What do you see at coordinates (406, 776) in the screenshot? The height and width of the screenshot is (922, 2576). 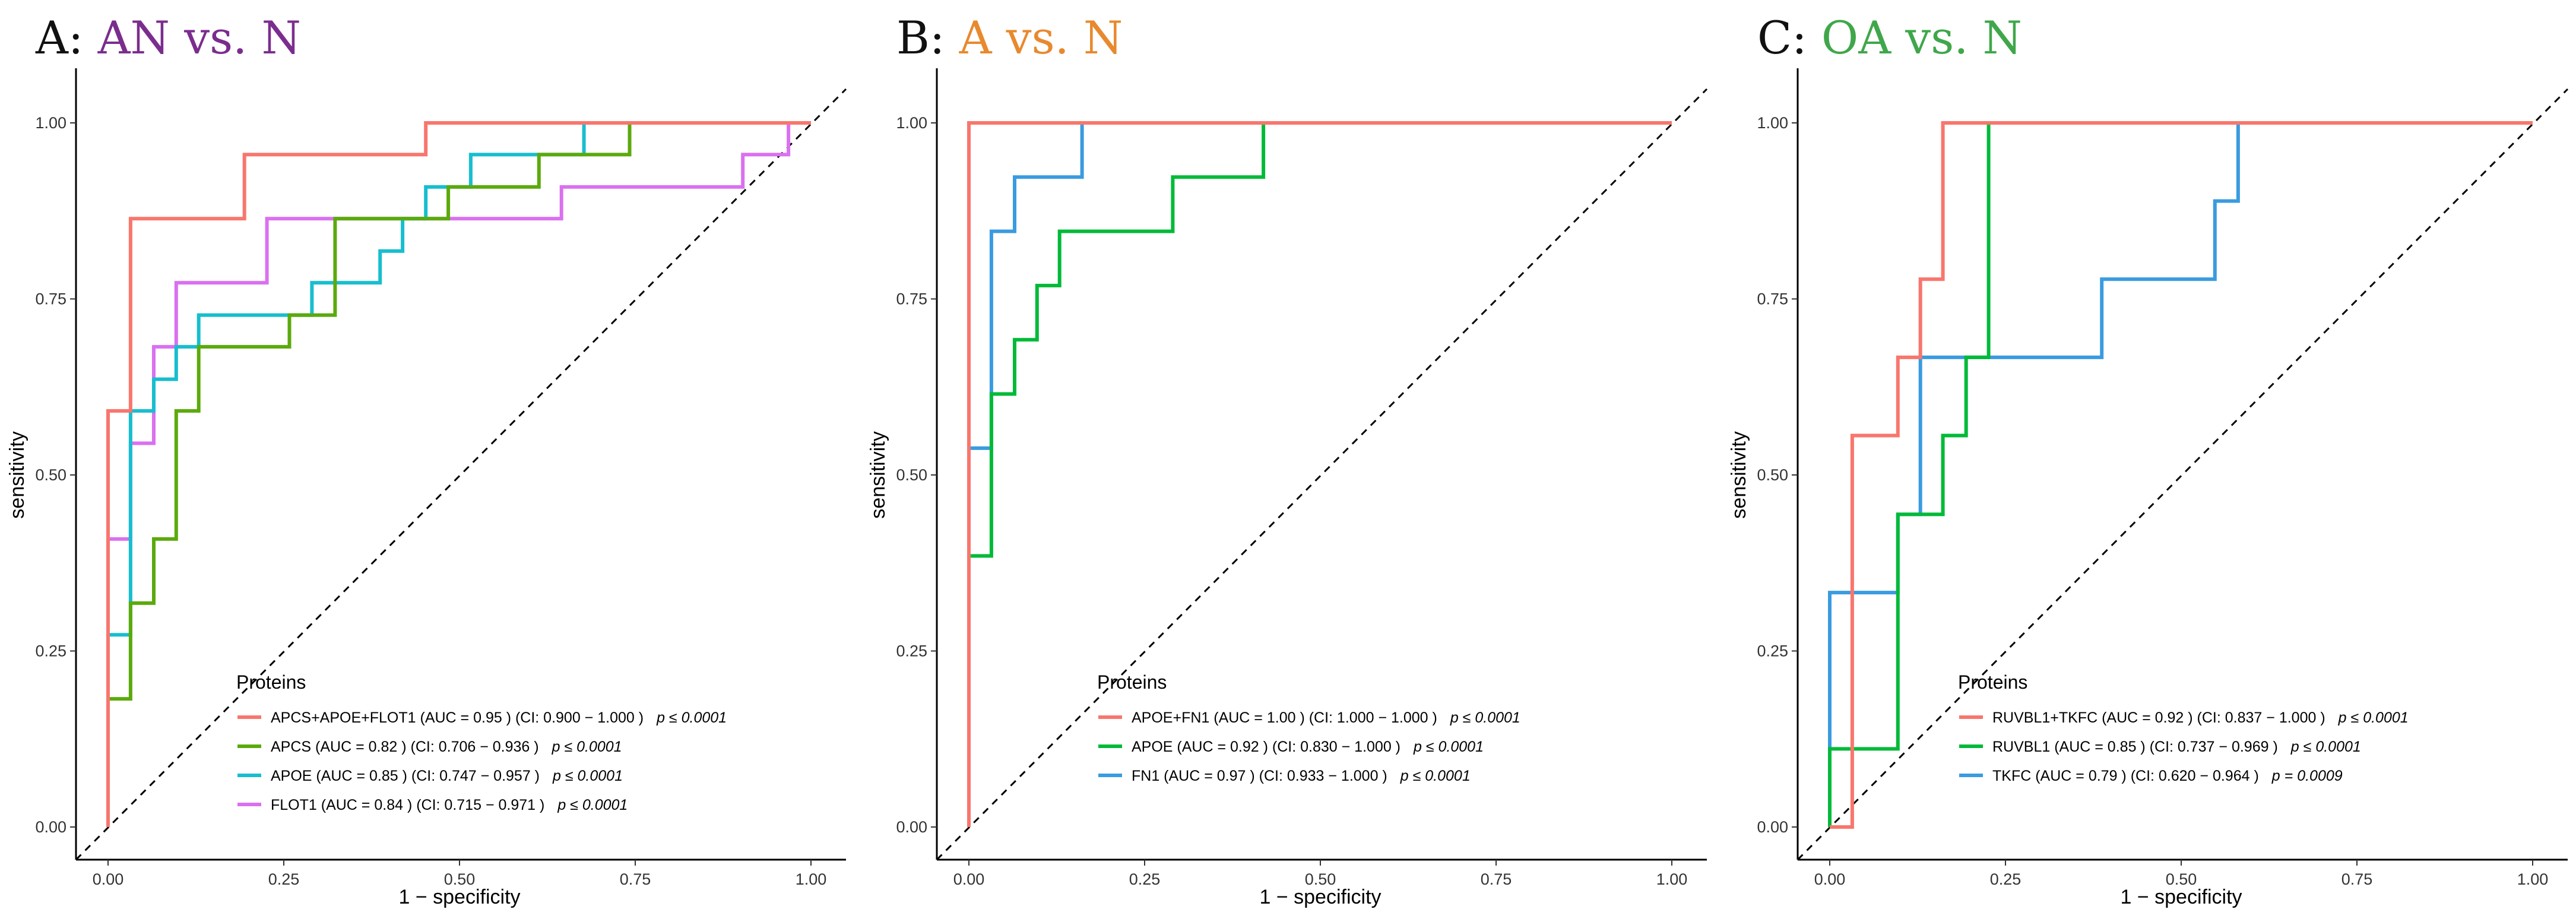 I see `legend-label: APOE (AUC = 0.85 ) (CI: 0.747 − 0.957 )` at bounding box center [406, 776].